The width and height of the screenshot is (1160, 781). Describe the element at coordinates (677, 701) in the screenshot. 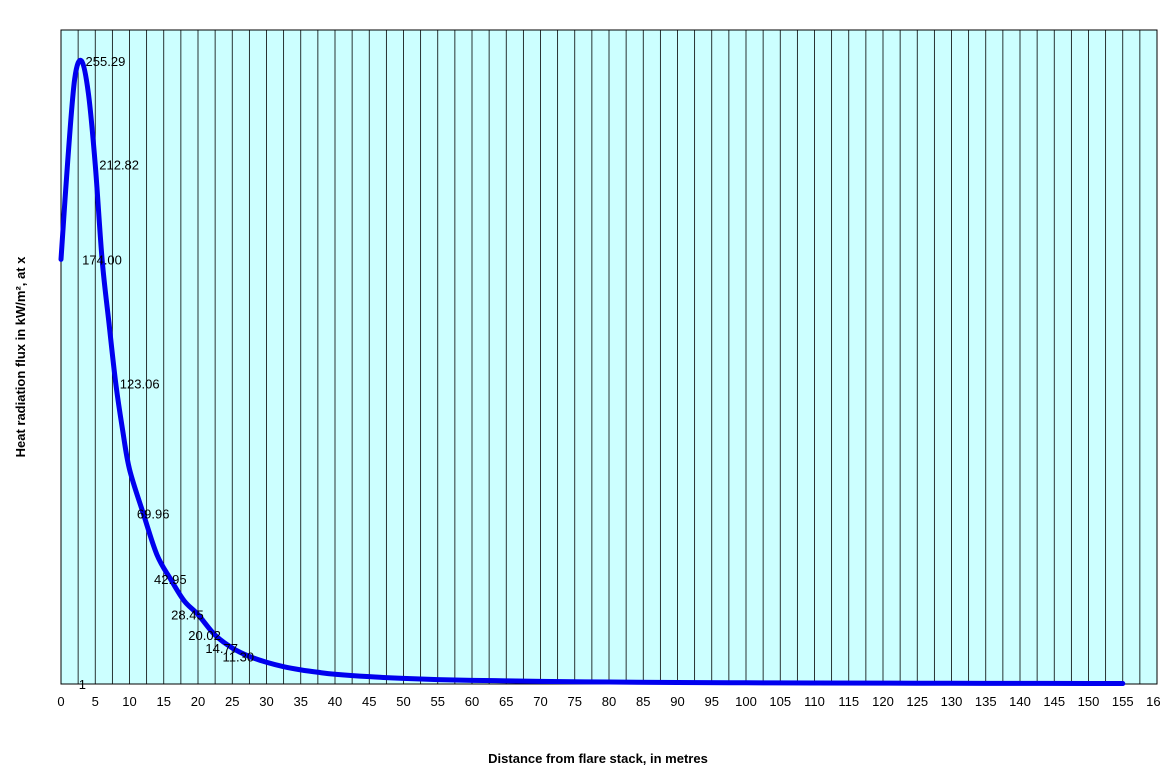

I see `x-tick-label: 90` at that location.